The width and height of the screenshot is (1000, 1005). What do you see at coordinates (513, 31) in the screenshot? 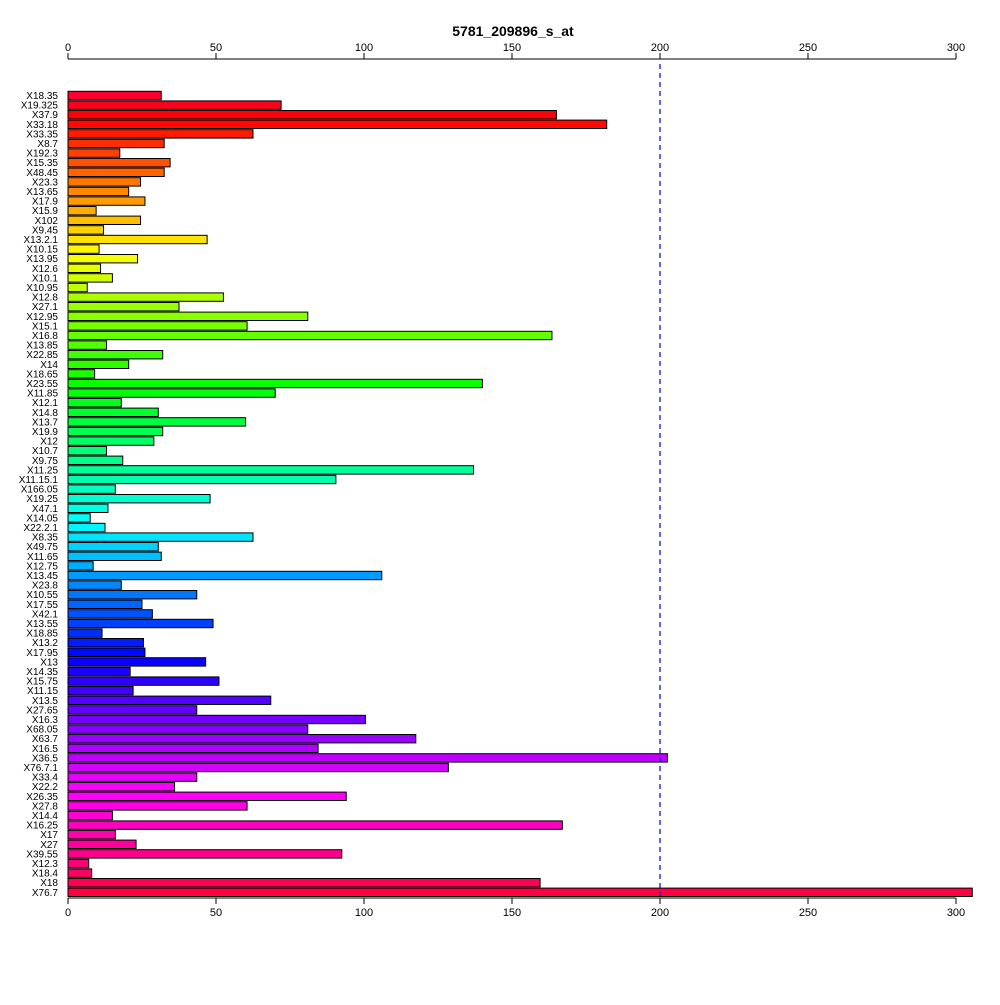
I see `chart-title: 5781_209896_s_at` at bounding box center [513, 31].